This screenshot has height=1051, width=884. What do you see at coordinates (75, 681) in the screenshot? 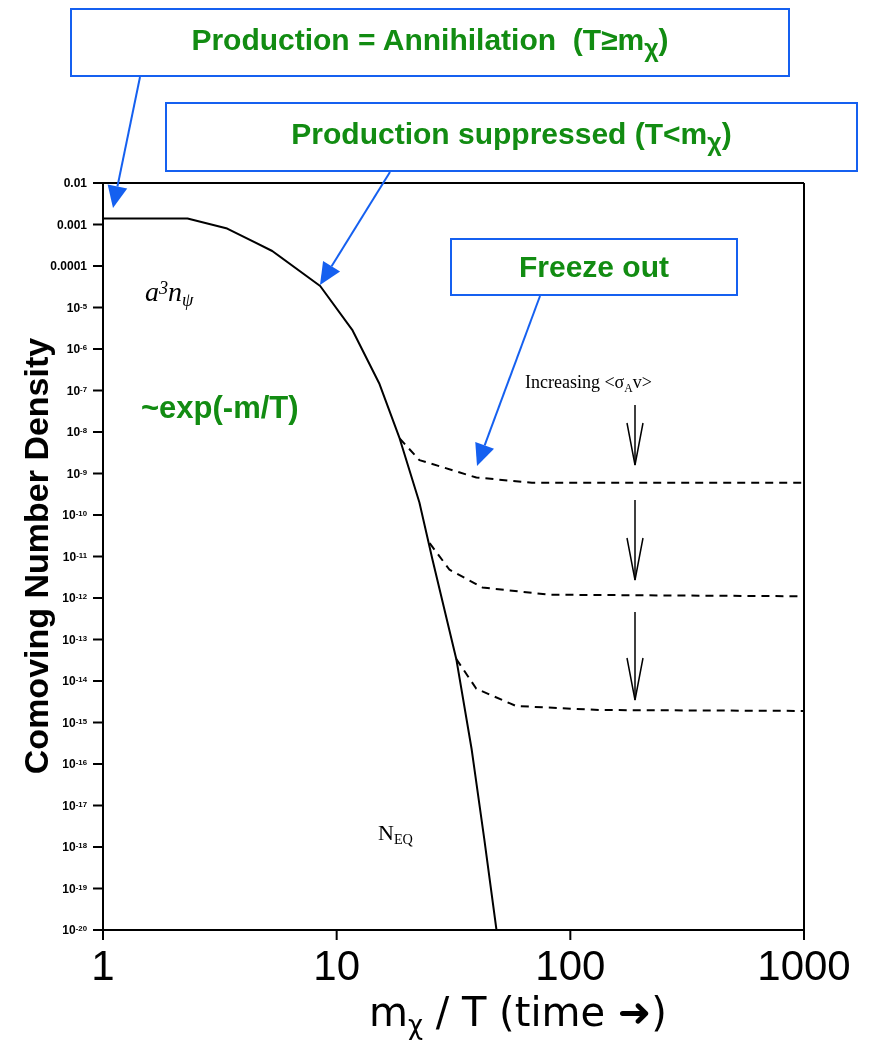
I see `y-tick-label: 10$^{-14}$` at bounding box center [75, 681].